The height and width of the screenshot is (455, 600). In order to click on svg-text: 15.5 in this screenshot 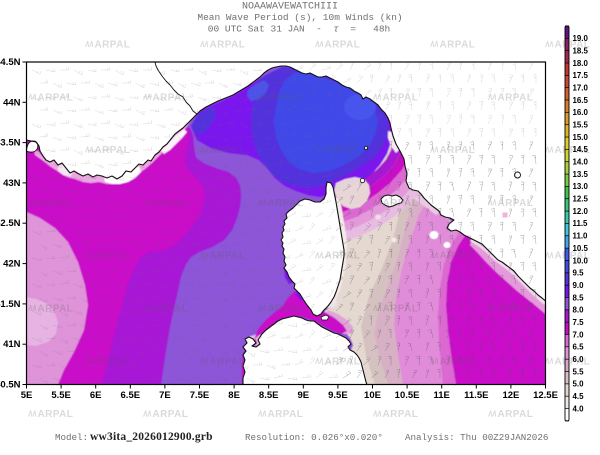, I will do `click(581, 125)`.